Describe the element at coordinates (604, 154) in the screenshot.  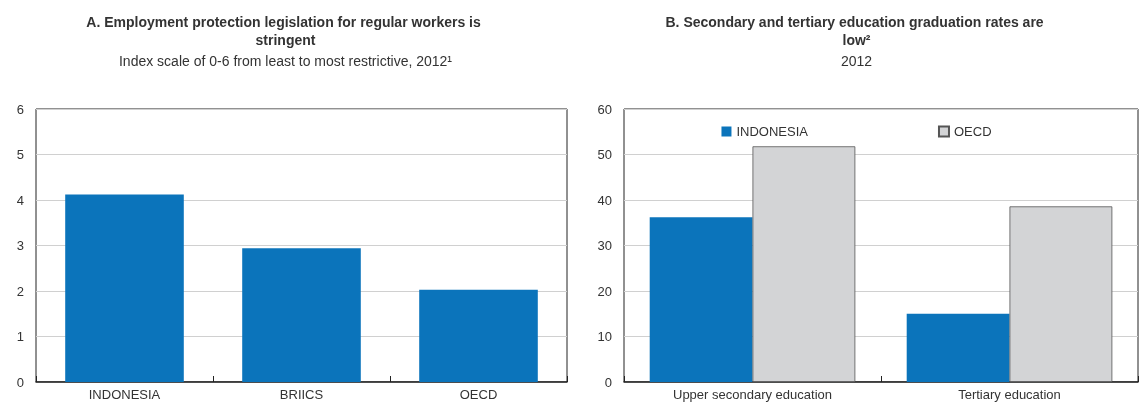
I see `y-tick-label: 50` at that location.